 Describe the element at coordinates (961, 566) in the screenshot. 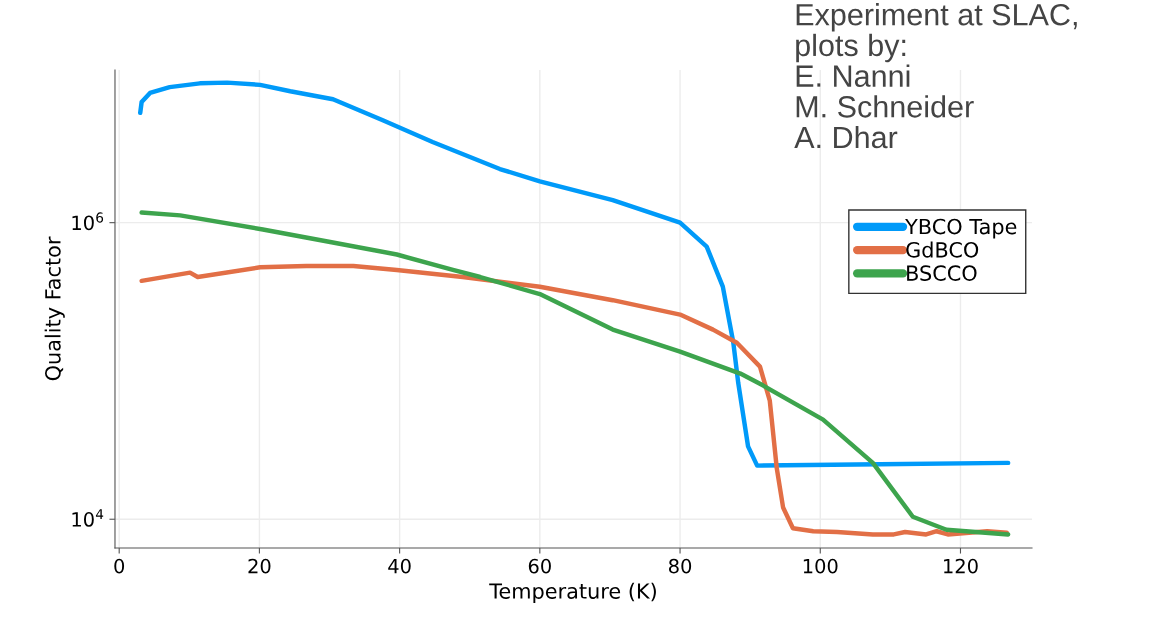

I see `x-tick-label: 120` at that location.